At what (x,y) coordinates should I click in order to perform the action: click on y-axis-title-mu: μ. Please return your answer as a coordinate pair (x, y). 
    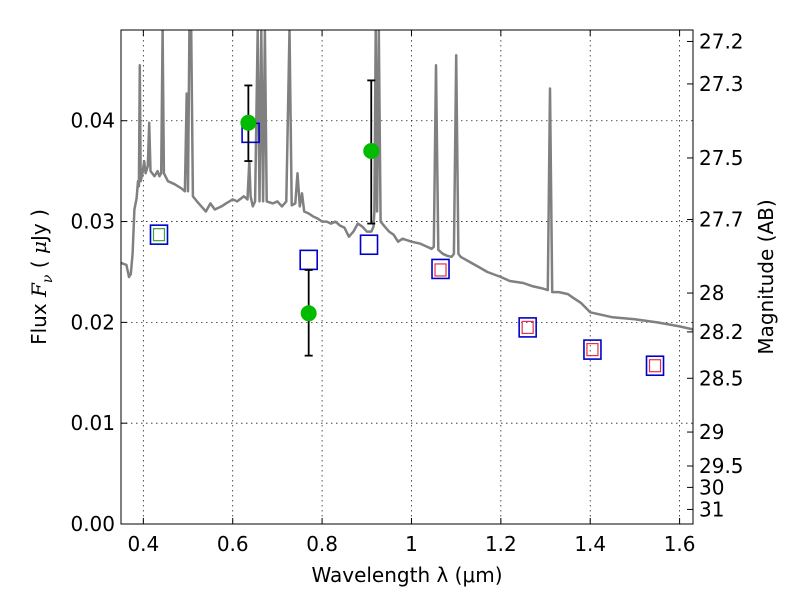
    Looking at the image, I should click on (39, 247).